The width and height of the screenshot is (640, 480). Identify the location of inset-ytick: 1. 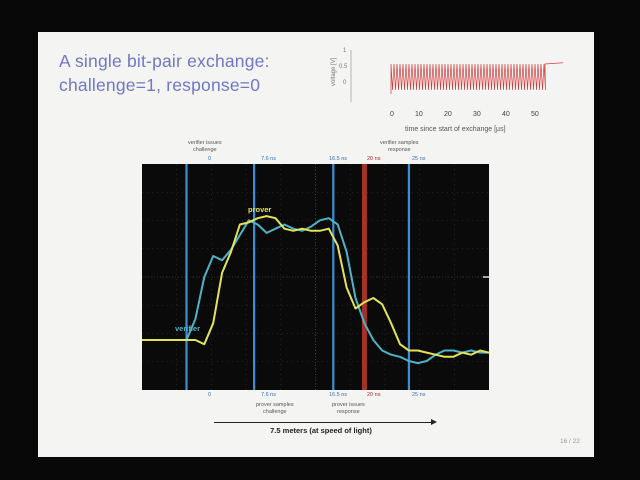
(345, 51).